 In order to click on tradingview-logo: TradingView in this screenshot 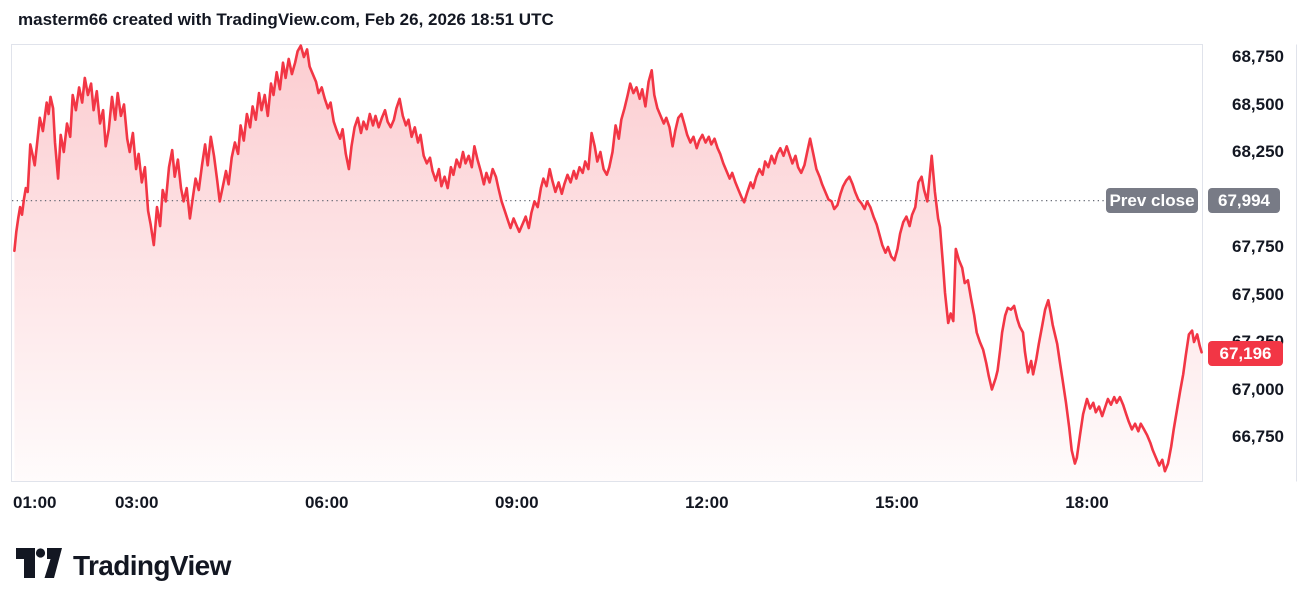, I will do `click(123, 565)`.